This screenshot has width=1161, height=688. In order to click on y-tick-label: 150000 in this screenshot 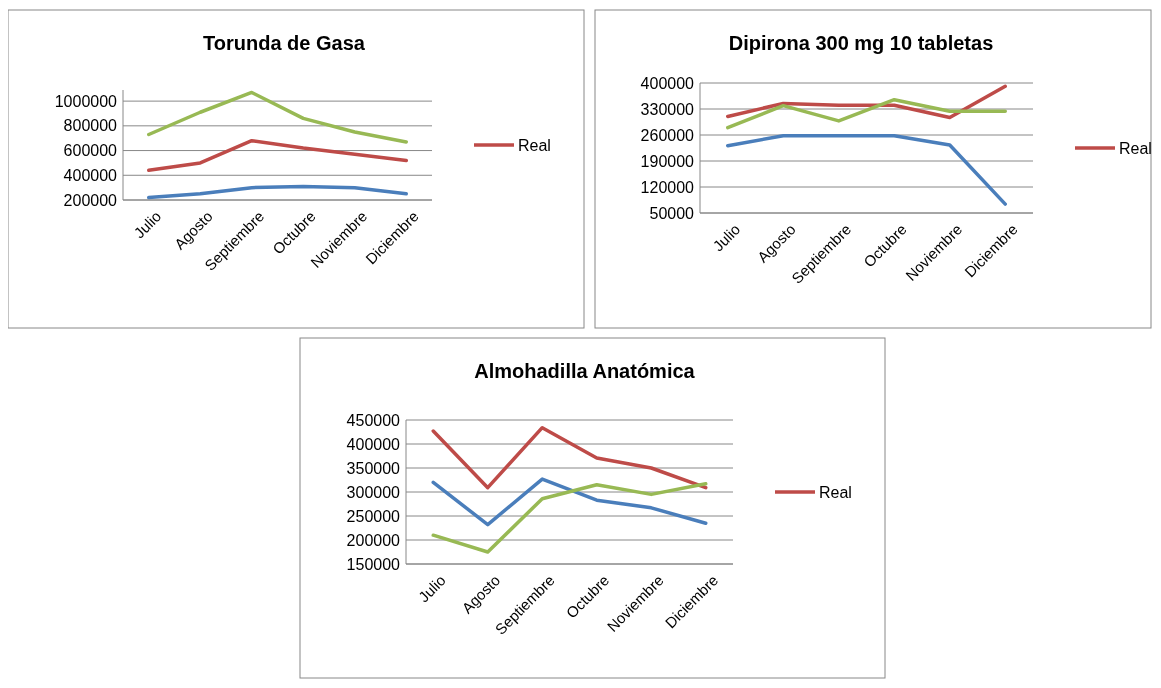, I will do `click(373, 564)`.